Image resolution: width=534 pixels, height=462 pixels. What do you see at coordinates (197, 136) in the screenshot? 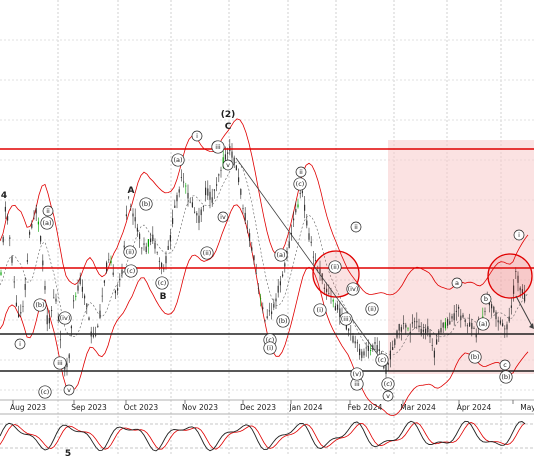
I see `wave-label-text: i` at bounding box center [197, 136].